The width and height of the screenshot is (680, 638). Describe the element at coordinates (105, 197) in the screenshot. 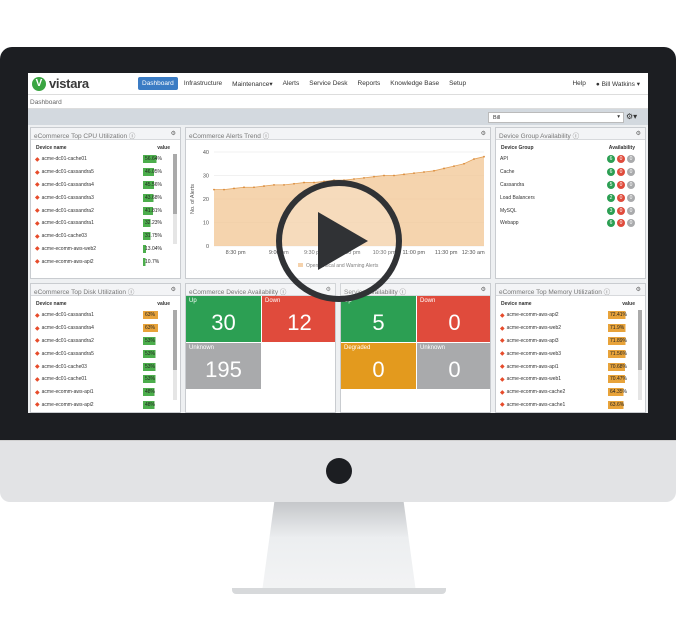

I see `table-row: ◆ acme-dc01-cassandra3 43.68%` at that location.